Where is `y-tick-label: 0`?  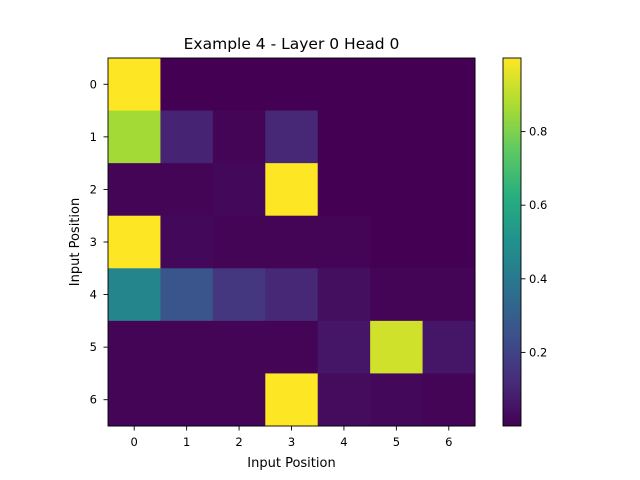 y-tick-label: 0 is located at coordinates (93, 84).